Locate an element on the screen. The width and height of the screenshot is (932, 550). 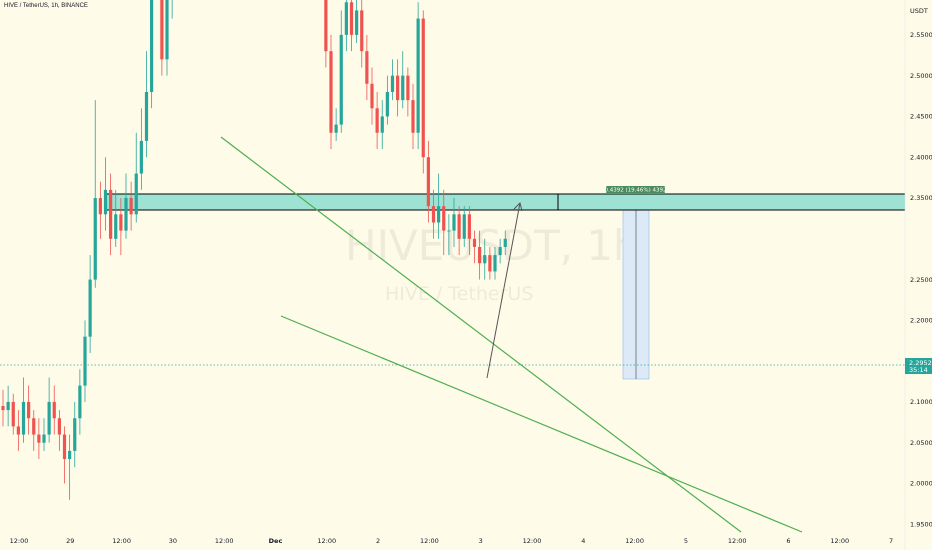
price-tick-label: 2.4500 is located at coordinates (921, 117).